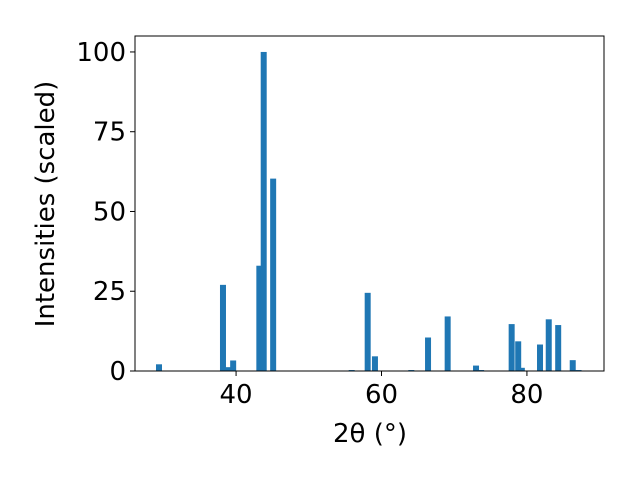 Image resolution: width=640 pixels, height=484 pixels. Describe the element at coordinates (526, 395) in the screenshot. I see `x-tick-label: 80` at that location.